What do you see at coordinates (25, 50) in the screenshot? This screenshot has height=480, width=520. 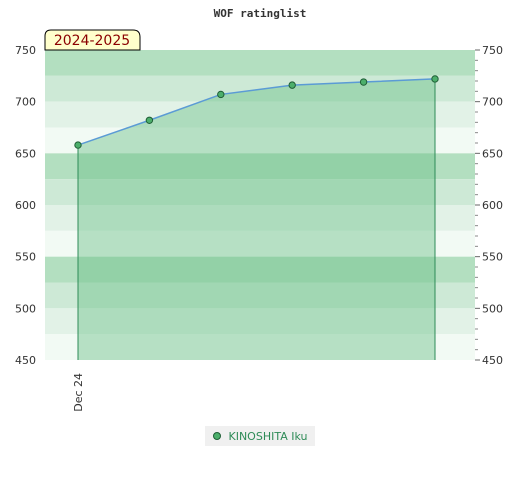 I see `y-tick-label-left: 750` at bounding box center [25, 50].